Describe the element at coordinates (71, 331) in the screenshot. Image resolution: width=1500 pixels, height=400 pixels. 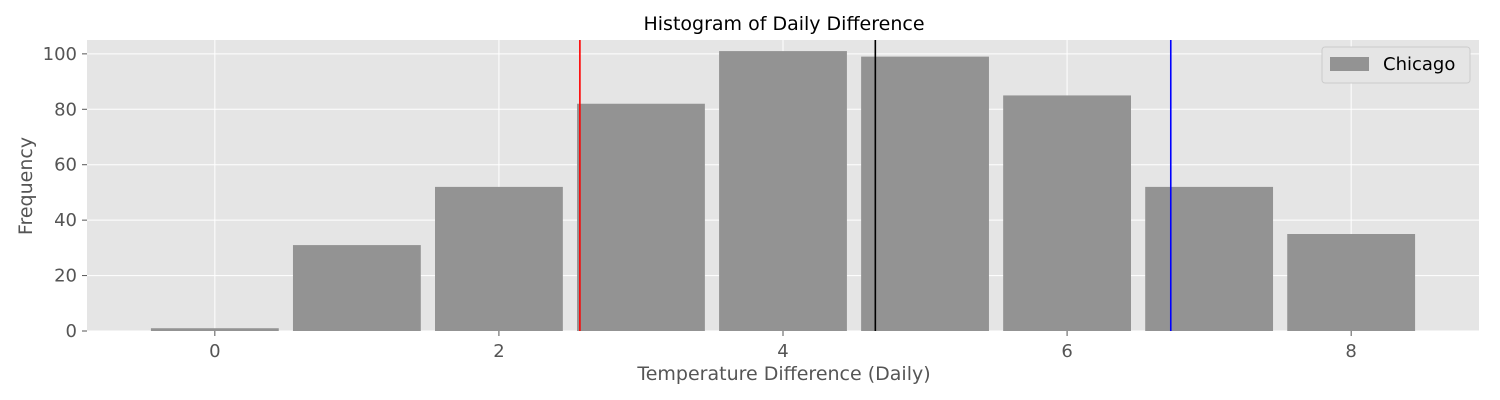
I see `y-tick-label: 0` at that location.